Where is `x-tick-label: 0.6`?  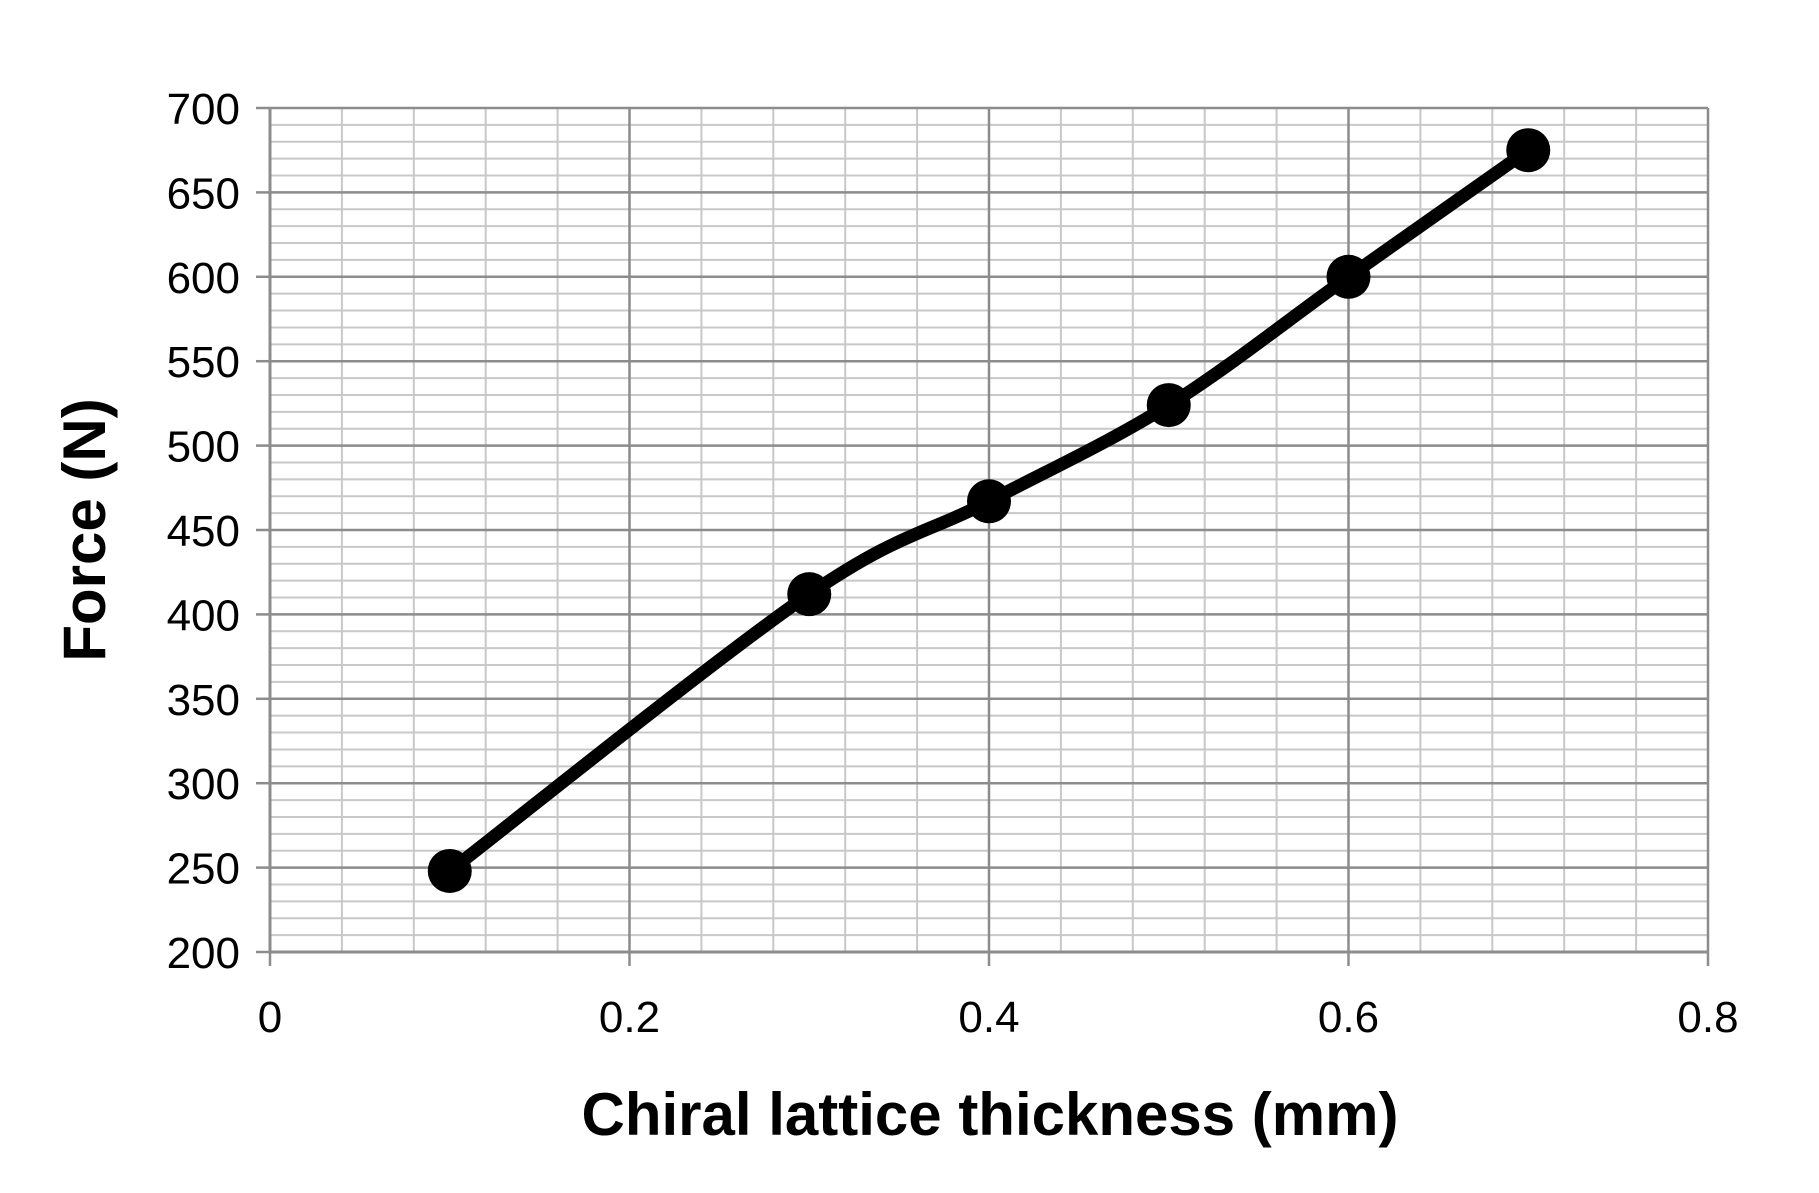
x-tick-label: 0.6 is located at coordinates (1348, 1017).